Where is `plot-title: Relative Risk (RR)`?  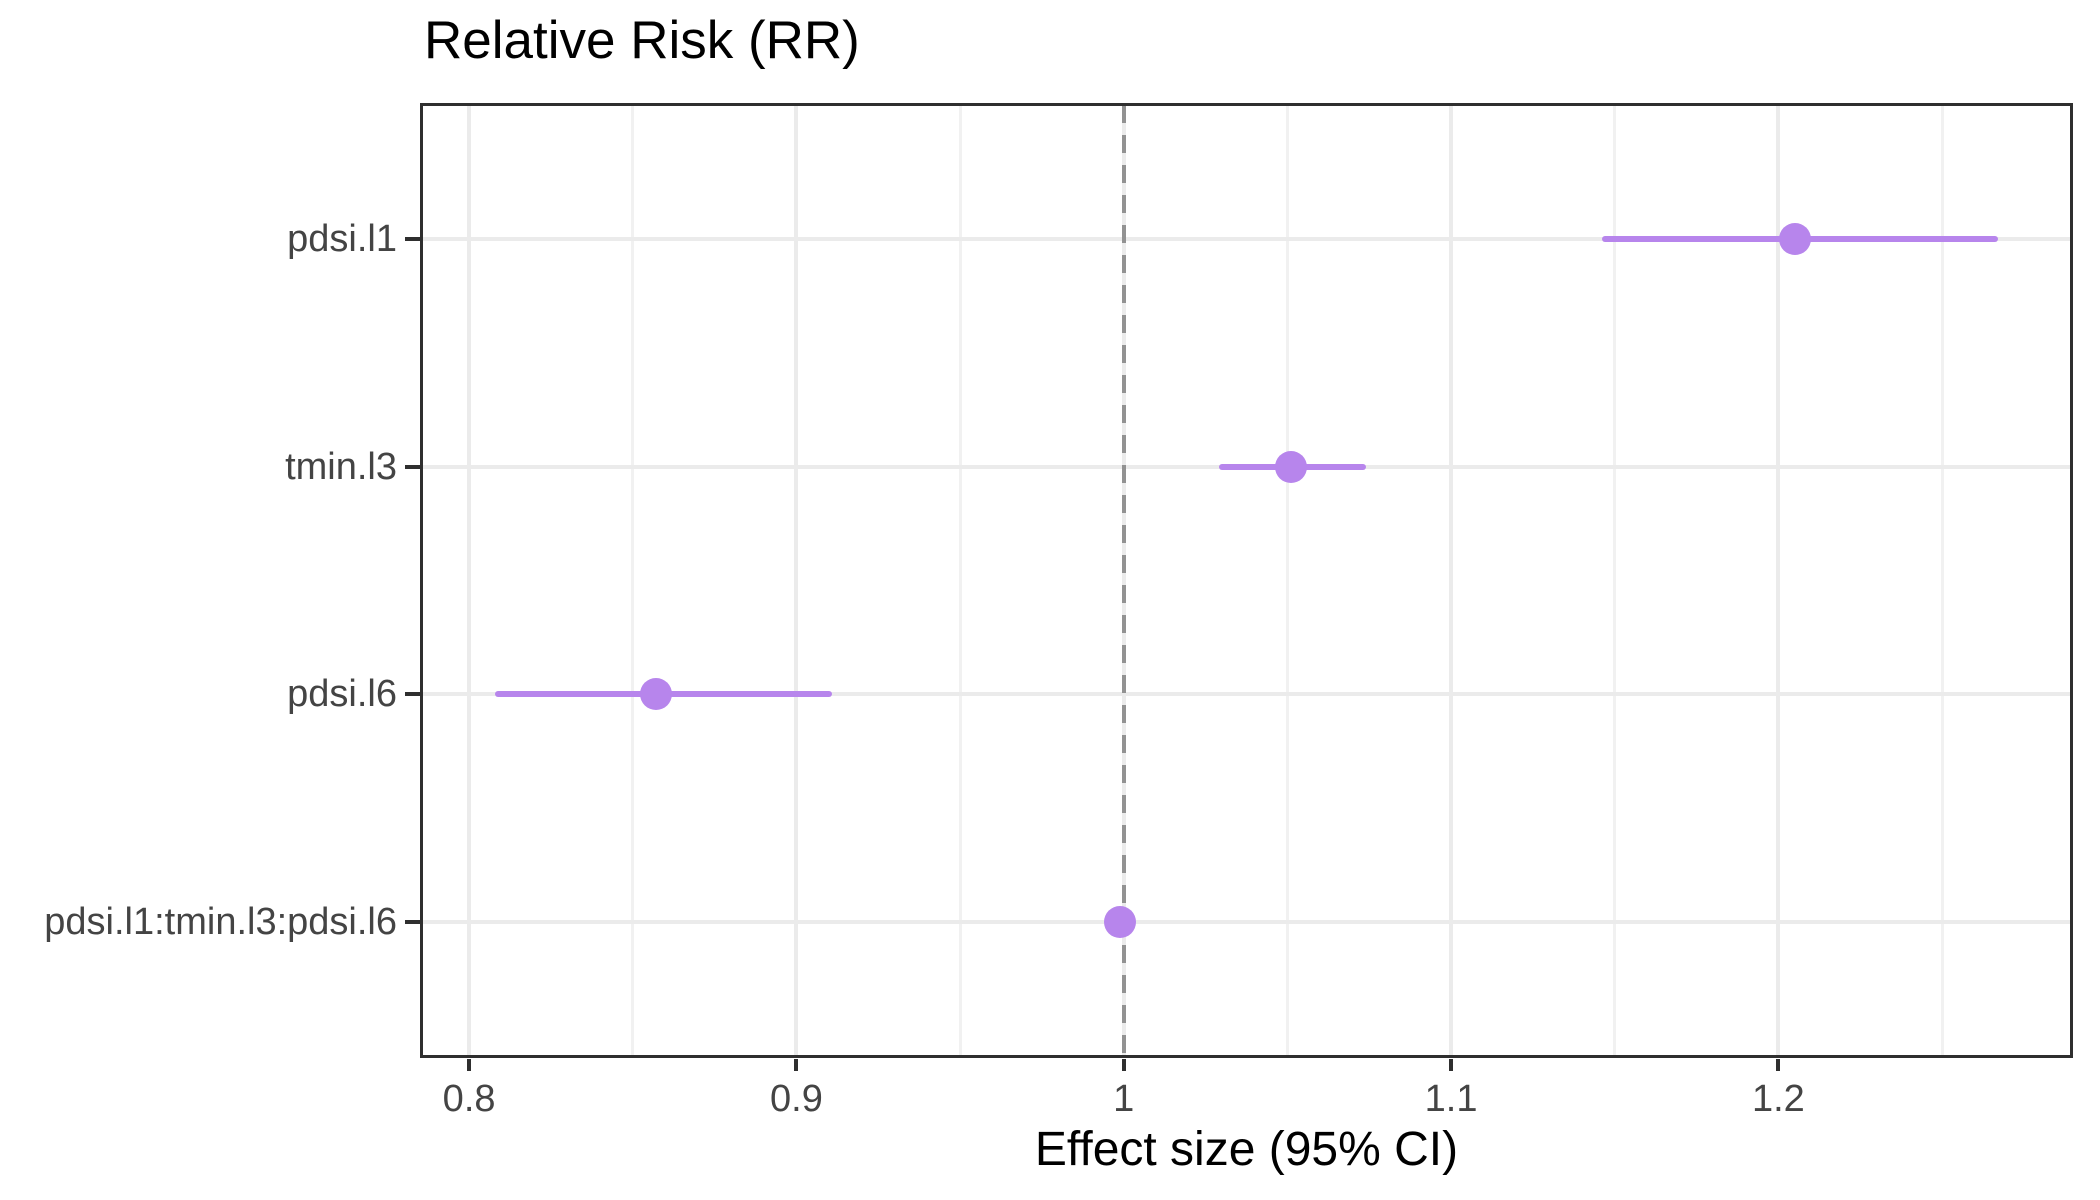
plot-title: Relative Risk (RR) is located at coordinates (642, 40).